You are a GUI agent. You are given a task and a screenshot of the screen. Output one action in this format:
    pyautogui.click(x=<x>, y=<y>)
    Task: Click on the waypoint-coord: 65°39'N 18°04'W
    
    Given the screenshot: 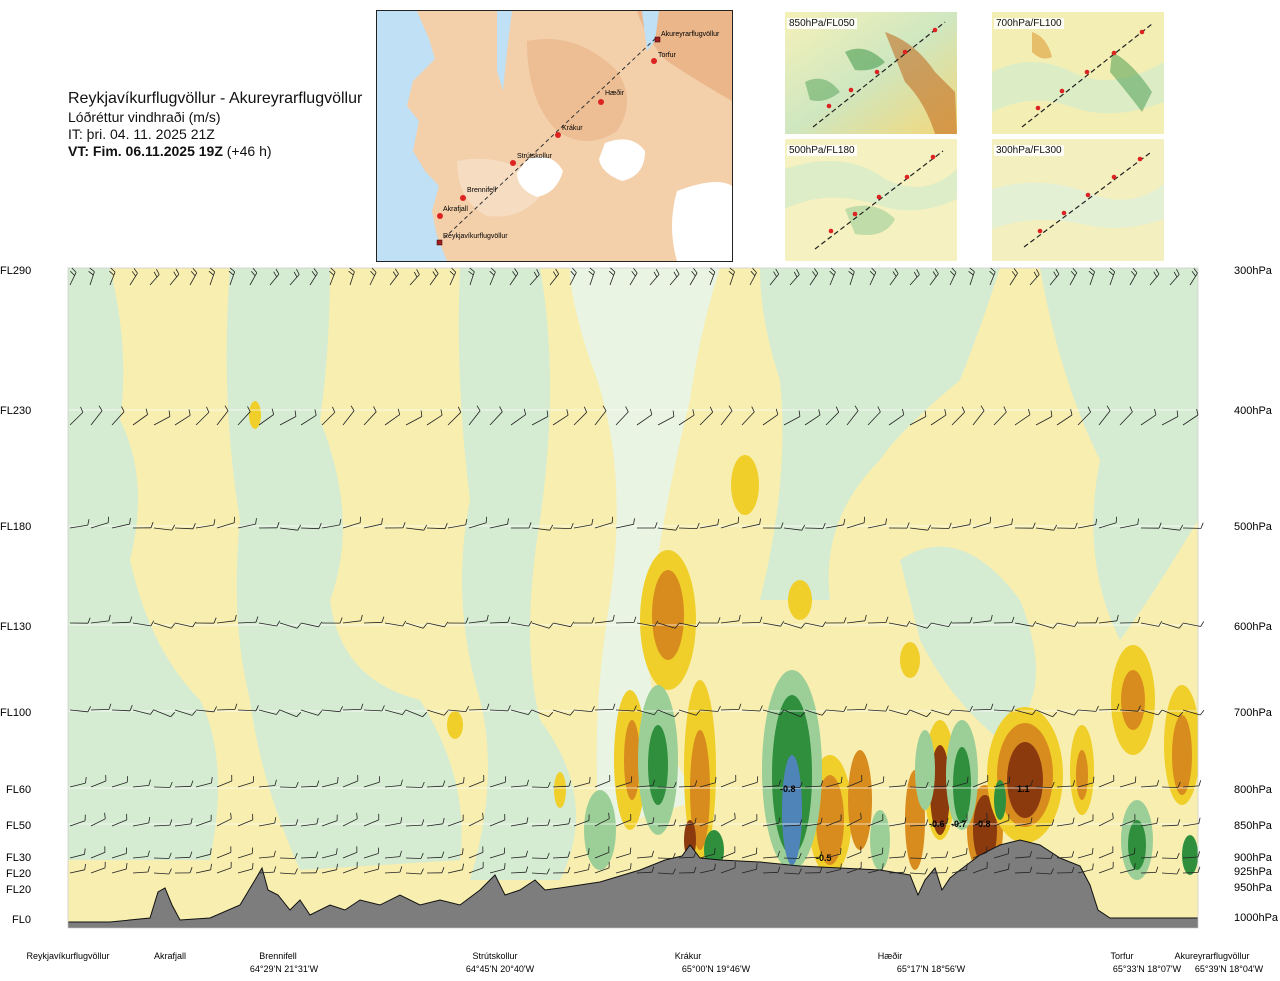 What is the action you would take?
    pyautogui.click(x=1229, y=969)
    